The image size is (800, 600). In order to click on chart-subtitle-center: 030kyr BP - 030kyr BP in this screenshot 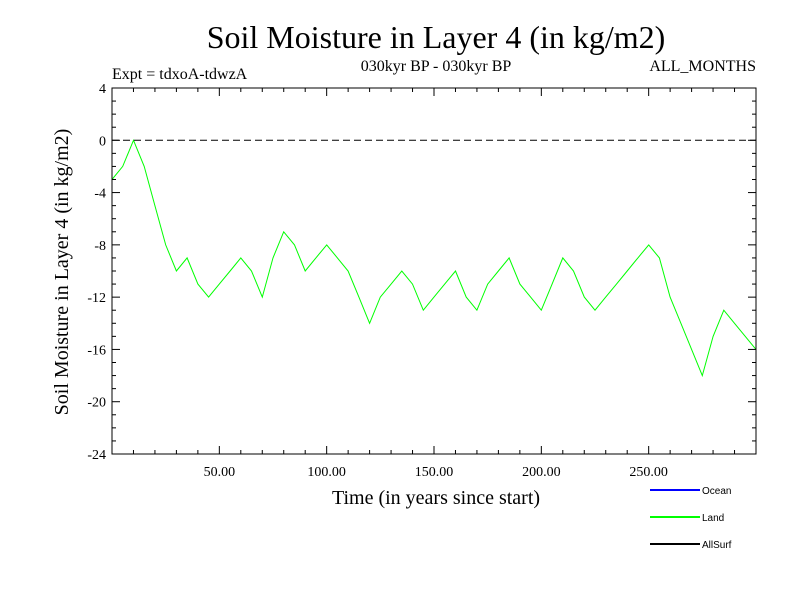, I will do `click(436, 66)`.